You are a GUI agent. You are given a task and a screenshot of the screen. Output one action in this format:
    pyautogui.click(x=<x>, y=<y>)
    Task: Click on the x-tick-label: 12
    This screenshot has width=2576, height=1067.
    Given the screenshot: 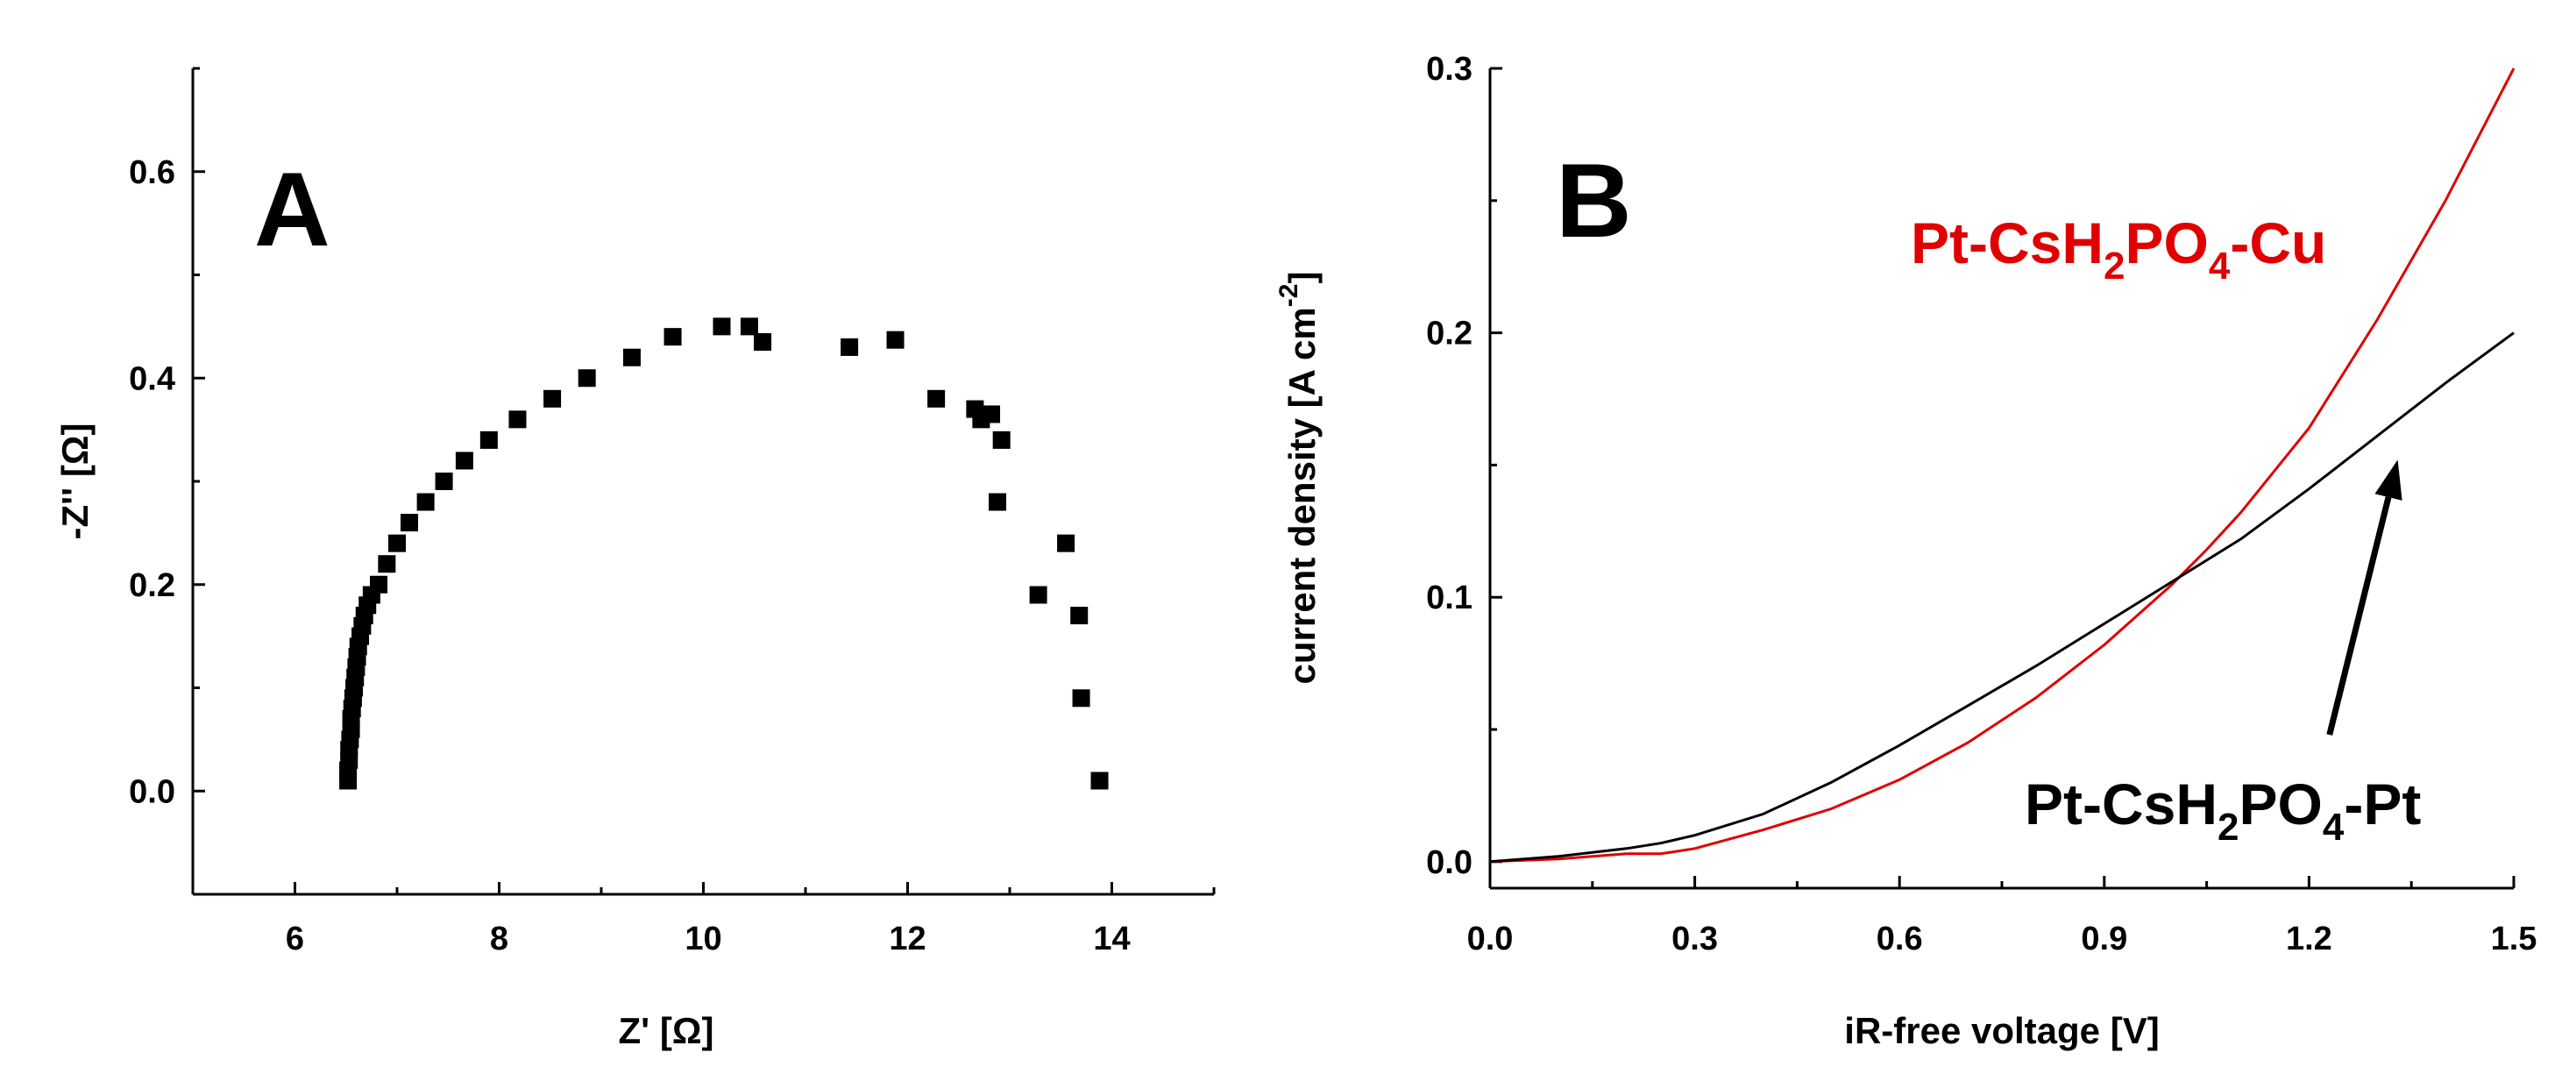 What is the action you would take?
    pyautogui.click(x=908, y=939)
    